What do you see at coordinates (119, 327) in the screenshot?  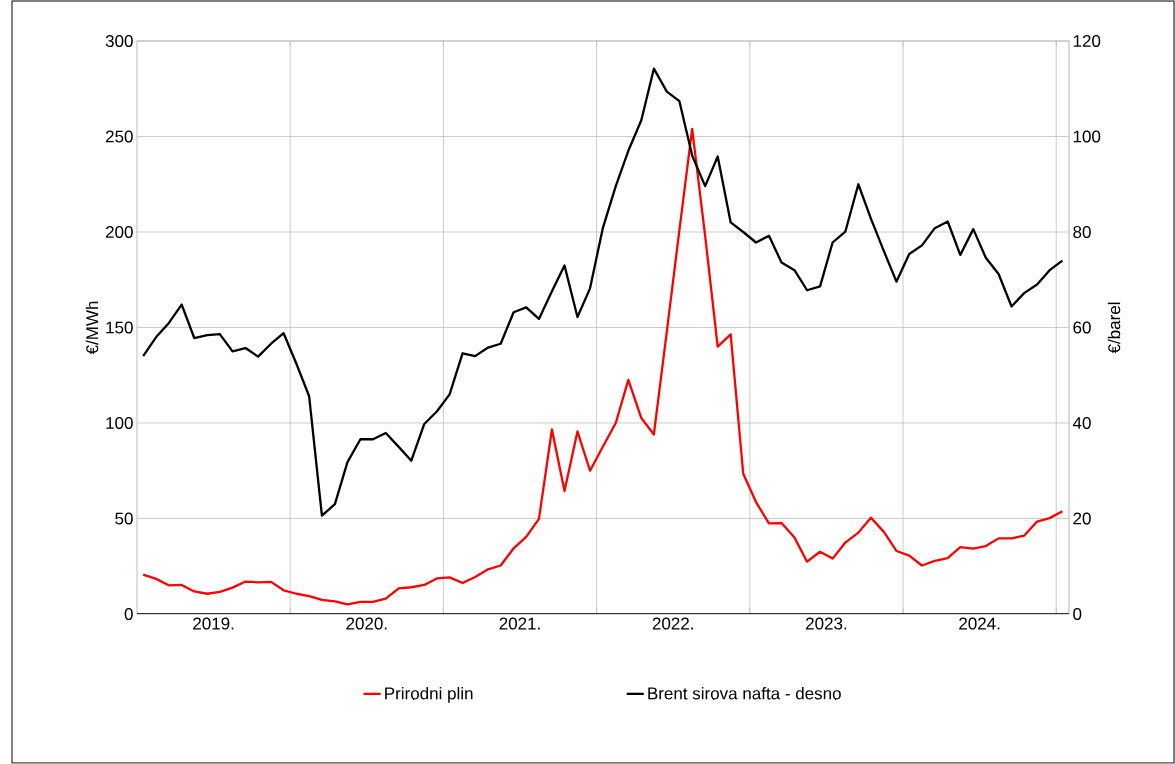 I see `y-tick-label: 150` at bounding box center [119, 327].